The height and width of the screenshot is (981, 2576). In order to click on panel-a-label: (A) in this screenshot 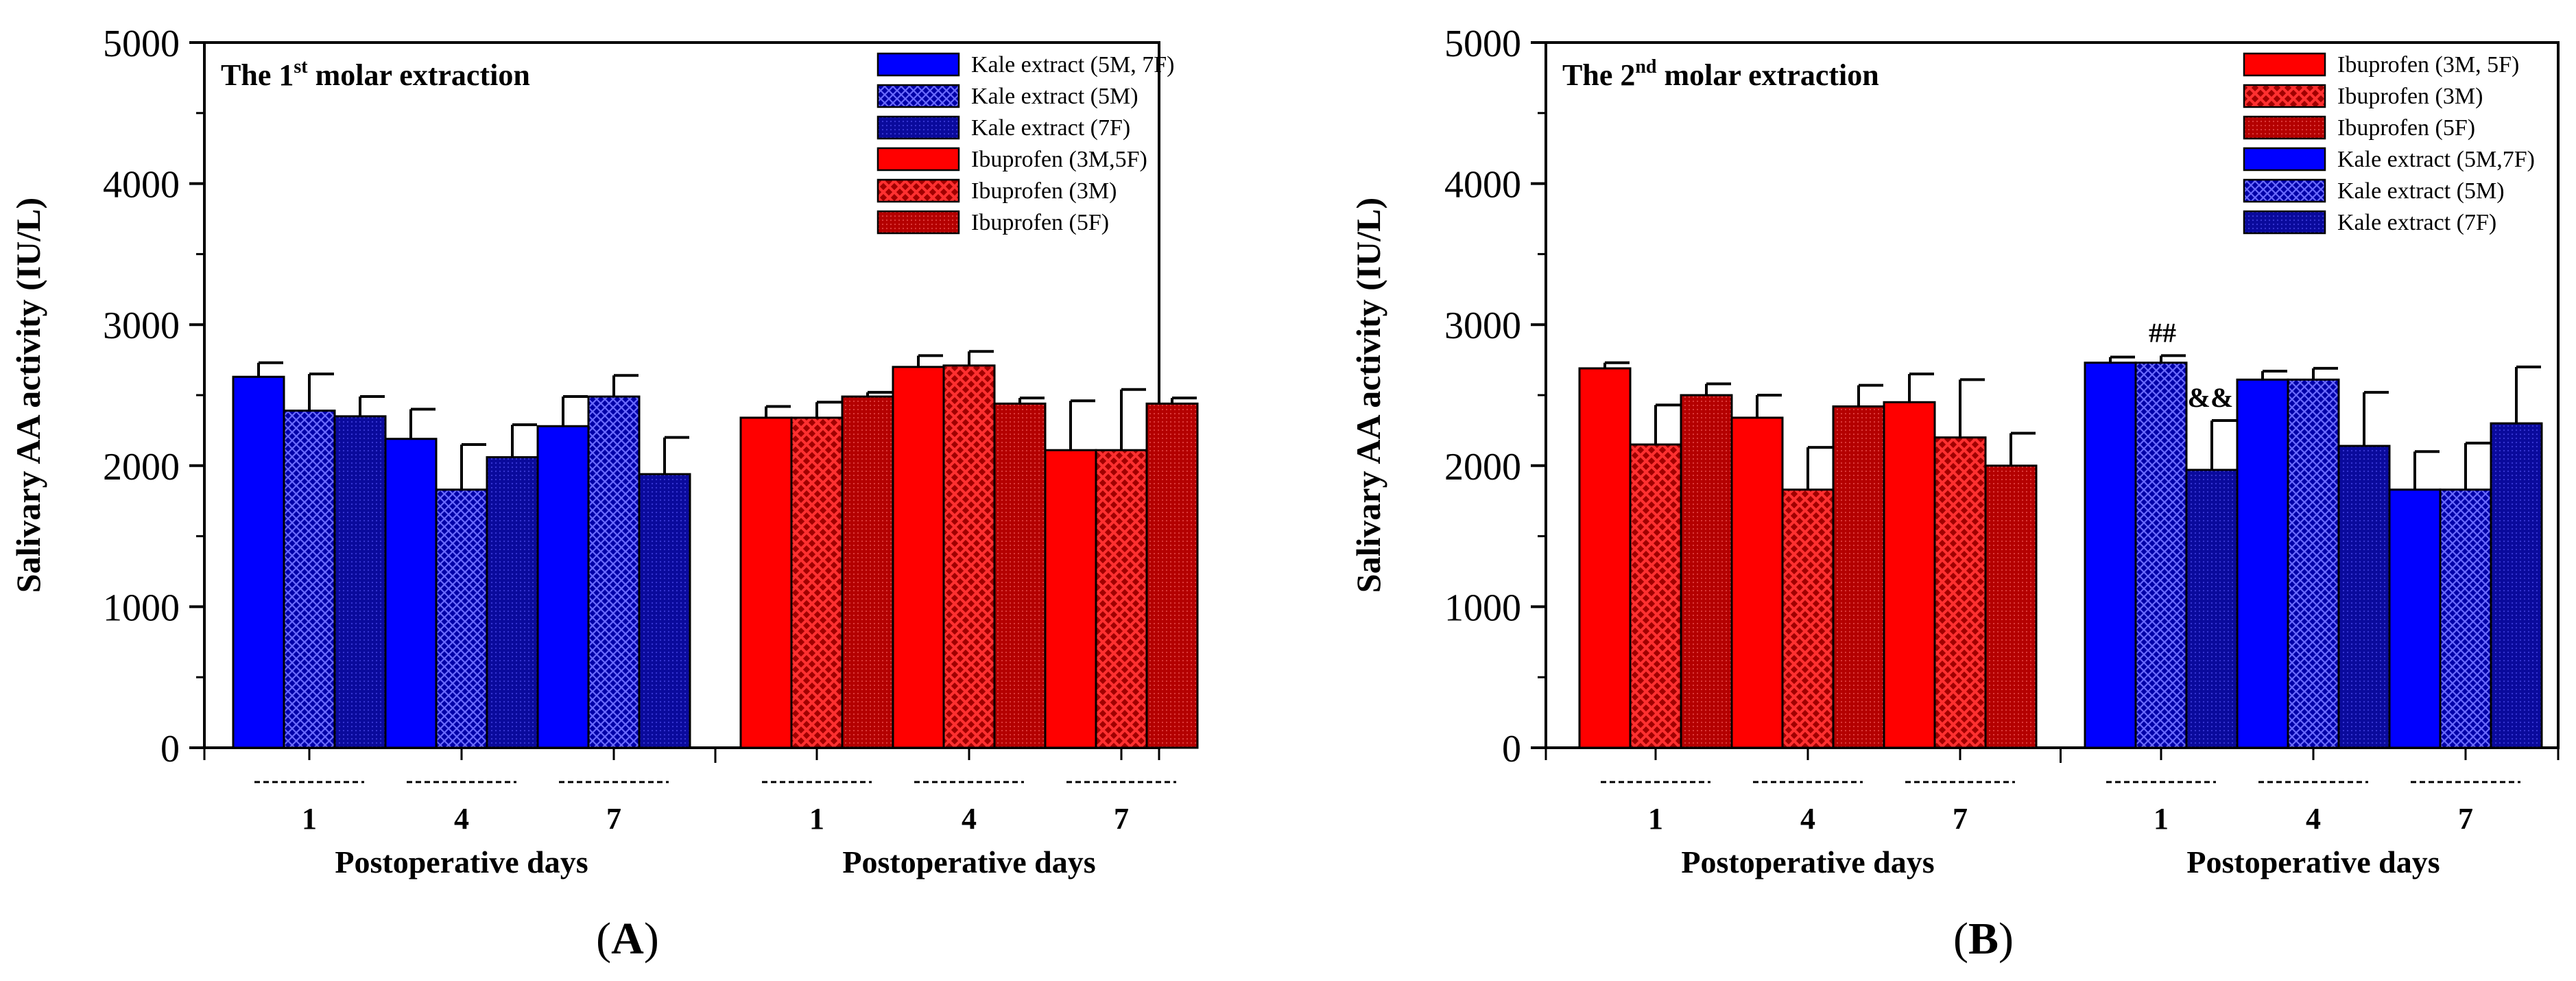, I will do `click(627, 939)`.